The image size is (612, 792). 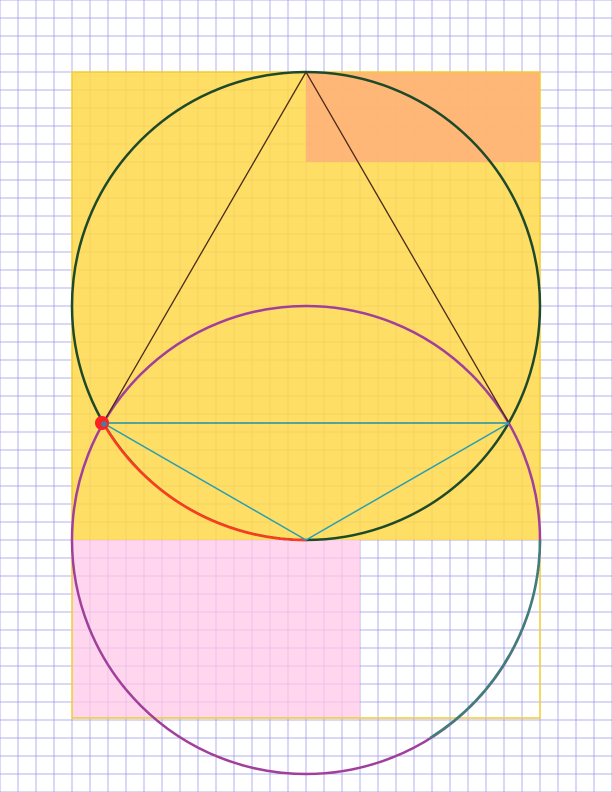 What do you see at coordinates (216, 629) in the screenshot?
I see `pink-region` at bounding box center [216, 629].